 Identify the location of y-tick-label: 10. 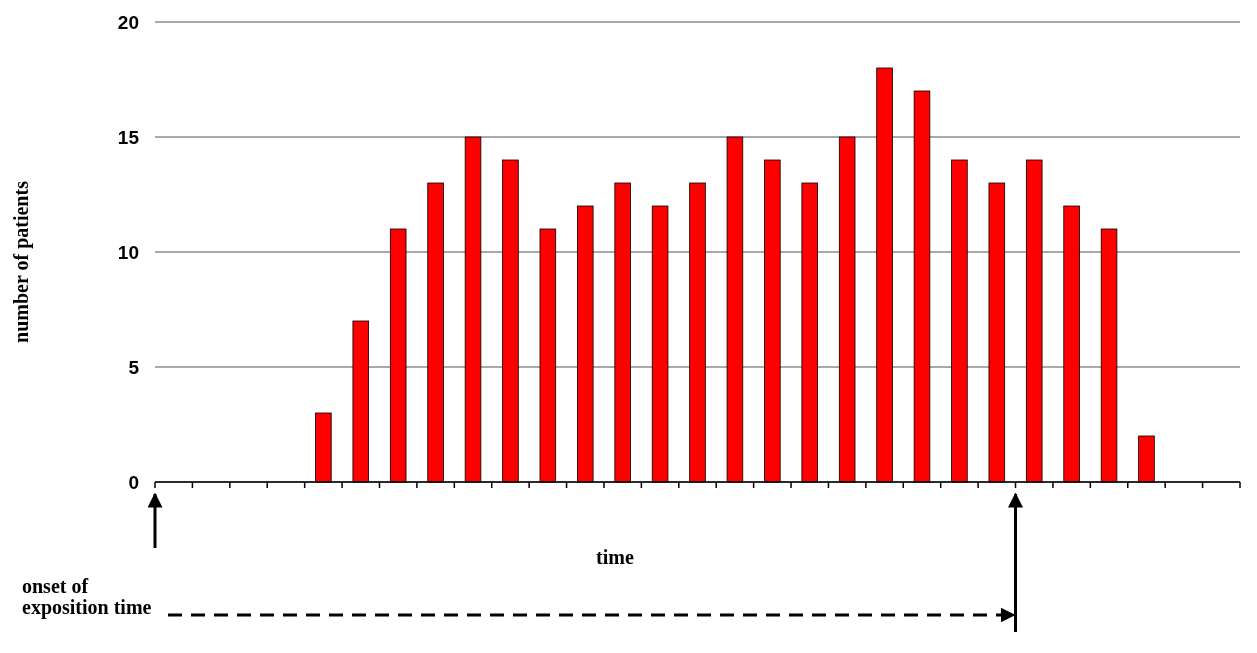
(128, 252).